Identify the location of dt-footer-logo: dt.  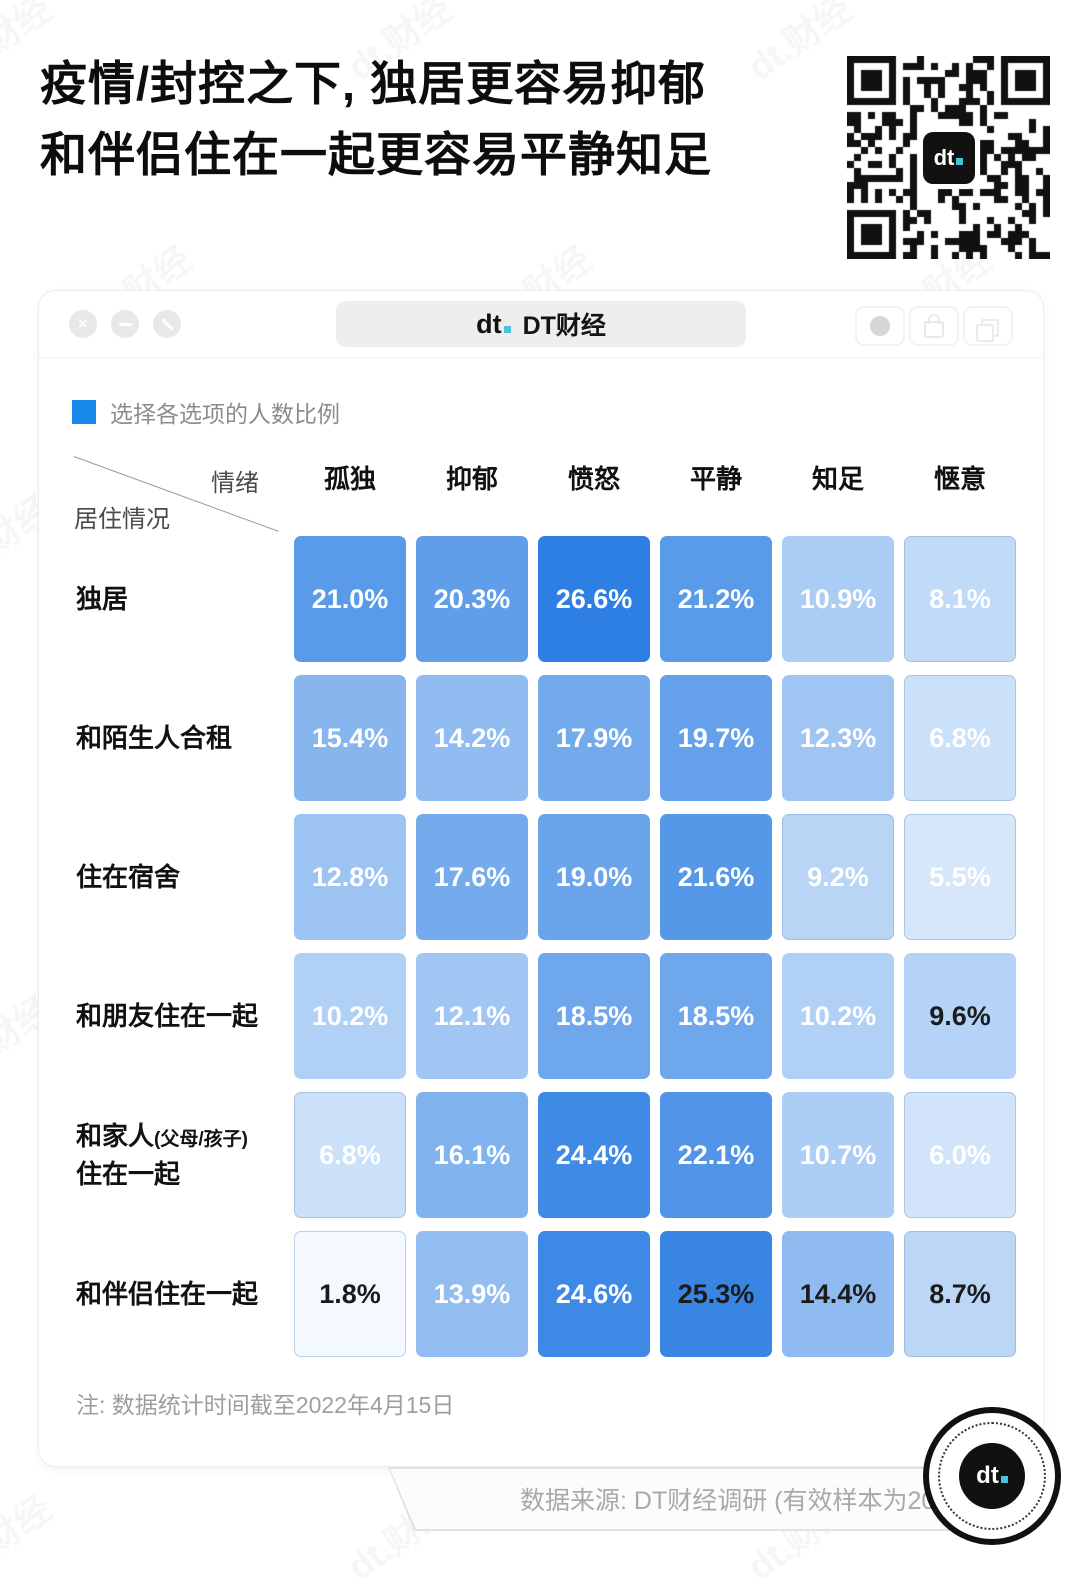
(992, 1476).